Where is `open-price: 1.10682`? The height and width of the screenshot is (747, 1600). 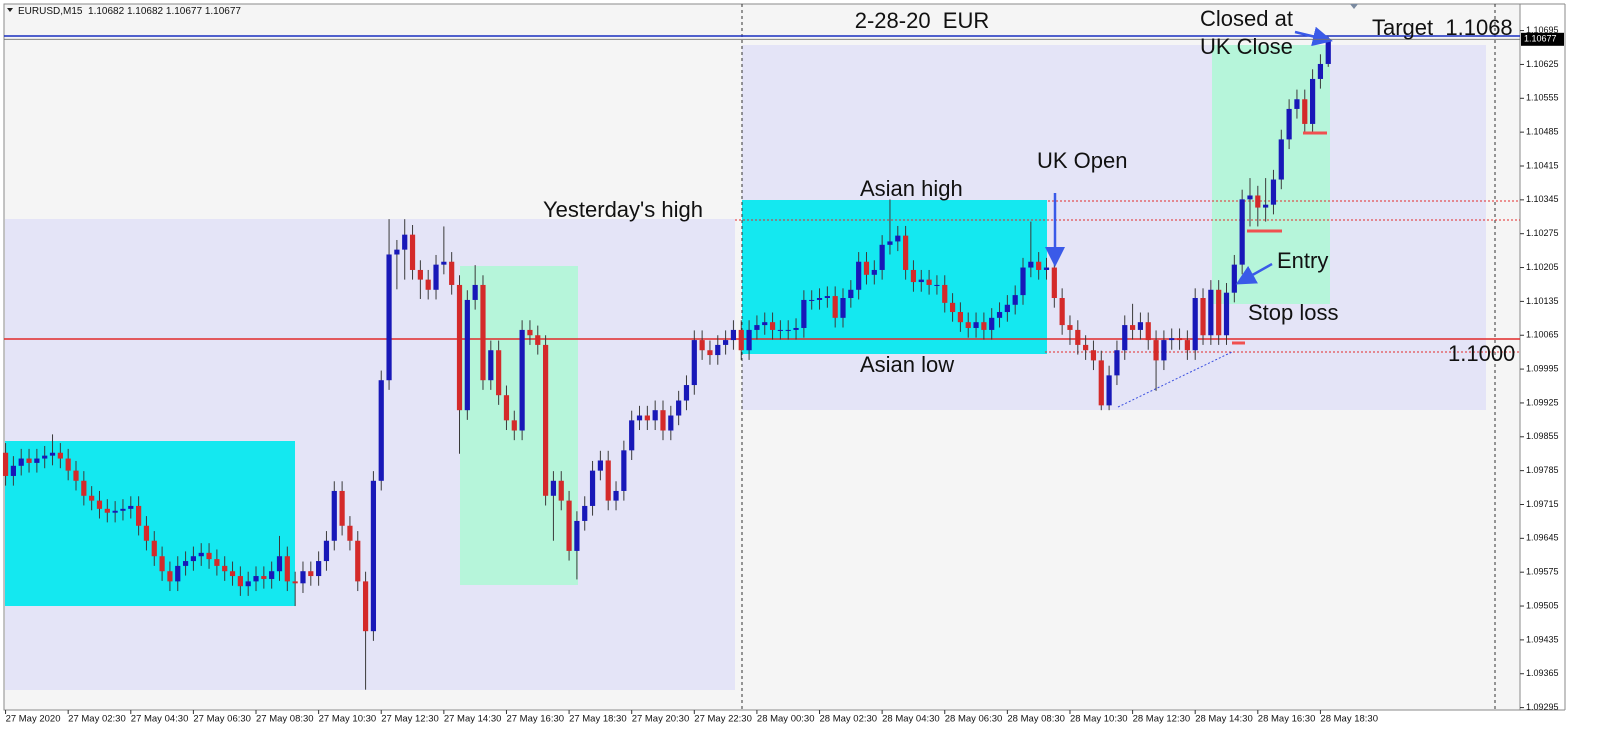
open-price: 1.10682 is located at coordinates (106, 11).